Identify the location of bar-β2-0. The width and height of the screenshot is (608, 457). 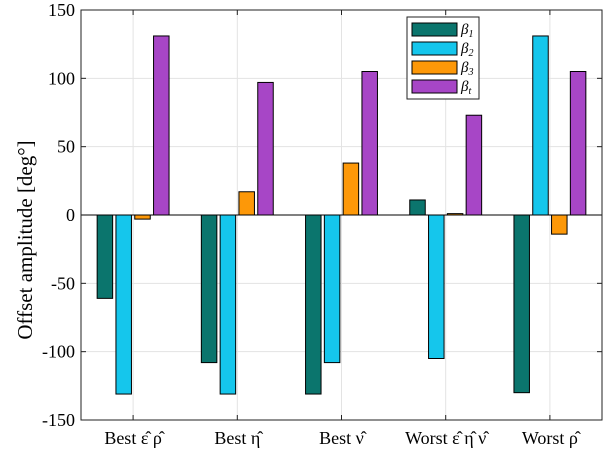
(123, 304).